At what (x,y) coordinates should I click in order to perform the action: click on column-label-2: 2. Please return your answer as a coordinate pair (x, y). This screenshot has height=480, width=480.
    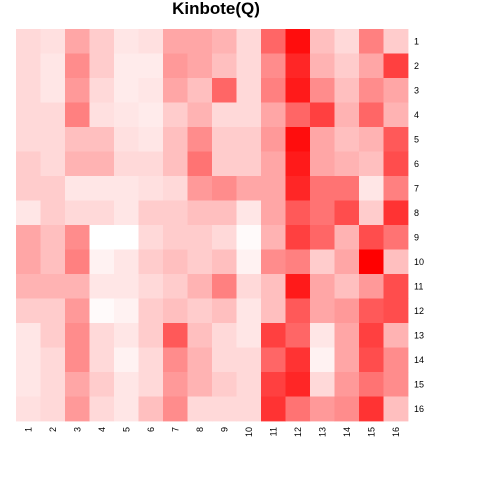
    Looking at the image, I should click on (53, 429).